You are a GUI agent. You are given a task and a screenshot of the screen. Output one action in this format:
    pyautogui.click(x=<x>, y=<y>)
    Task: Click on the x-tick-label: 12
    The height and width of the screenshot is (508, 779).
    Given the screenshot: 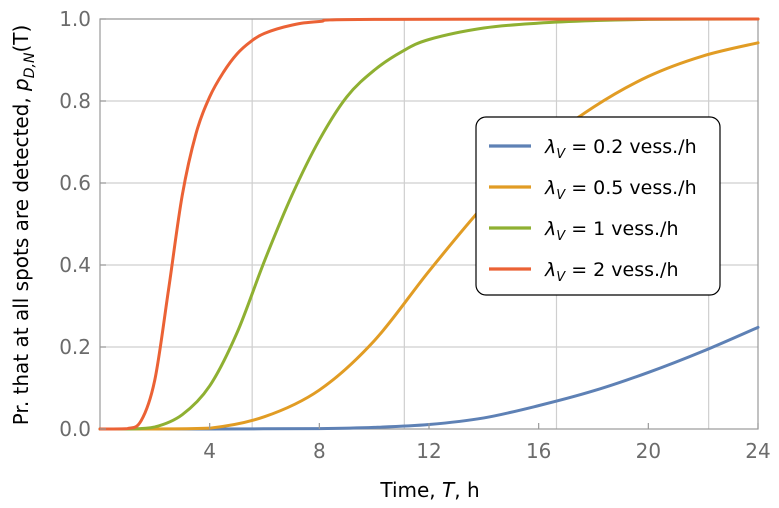 What is the action you would take?
    pyautogui.click(x=428, y=451)
    